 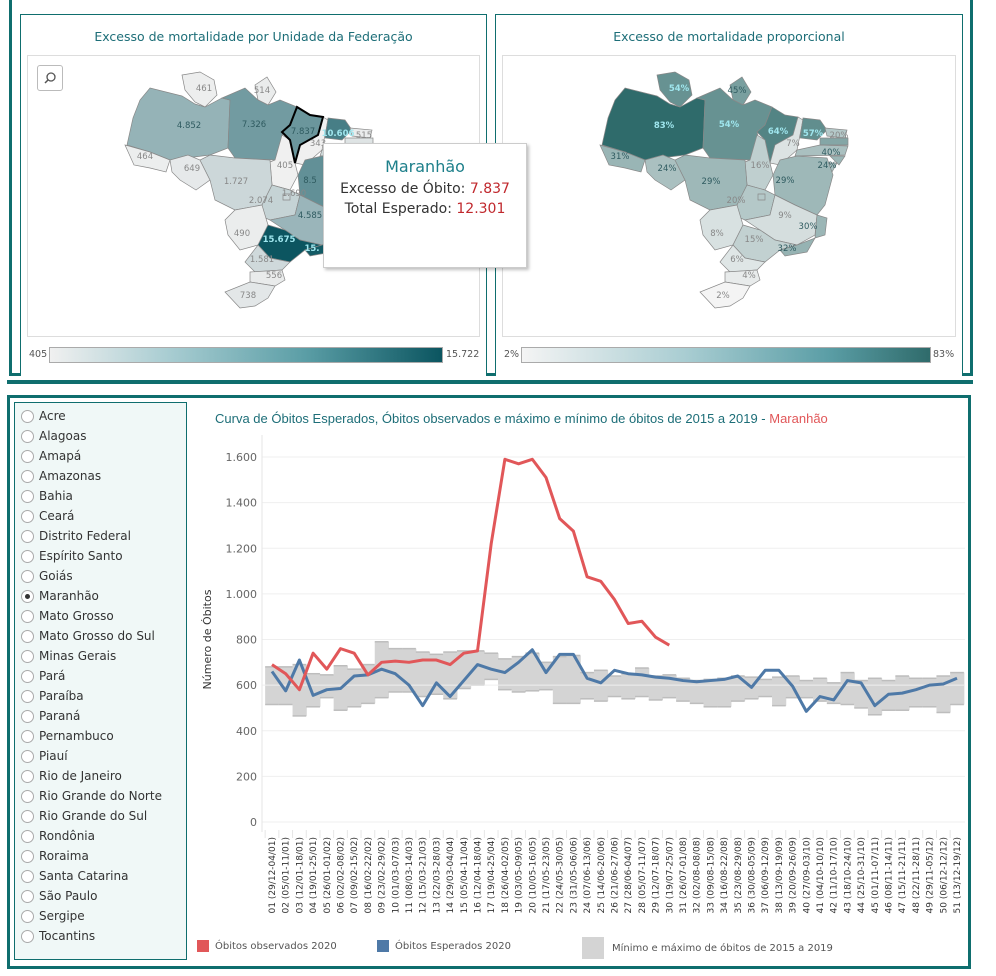 What do you see at coordinates (100, 576) in the screenshot?
I see `state-radio-option: Goiás` at bounding box center [100, 576].